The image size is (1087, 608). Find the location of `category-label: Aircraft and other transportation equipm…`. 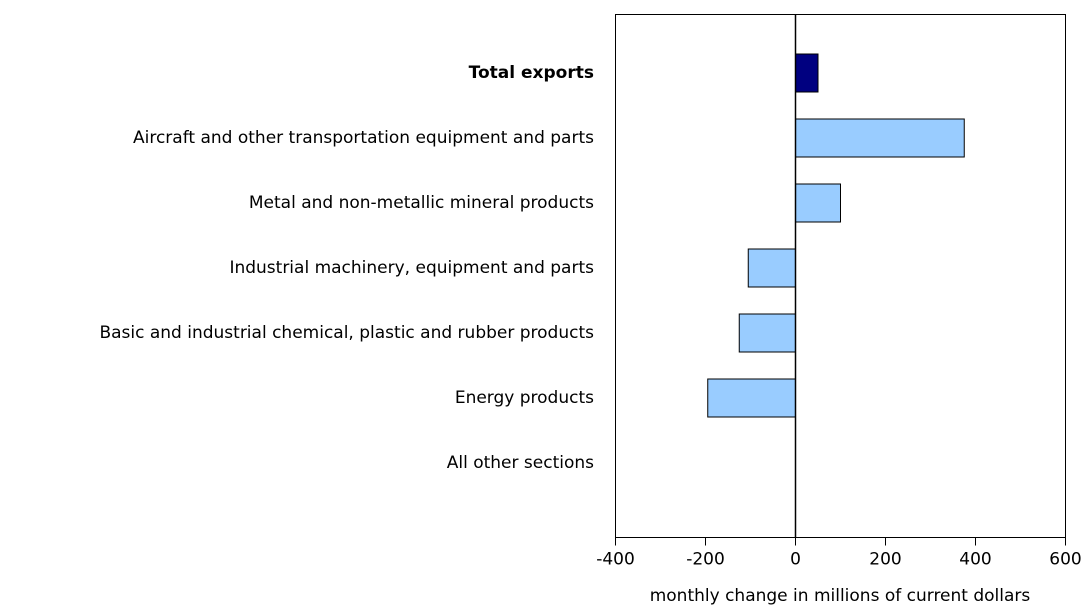

category-label: Aircraft and other transportation equipm… is located at coordinates (363, 138).